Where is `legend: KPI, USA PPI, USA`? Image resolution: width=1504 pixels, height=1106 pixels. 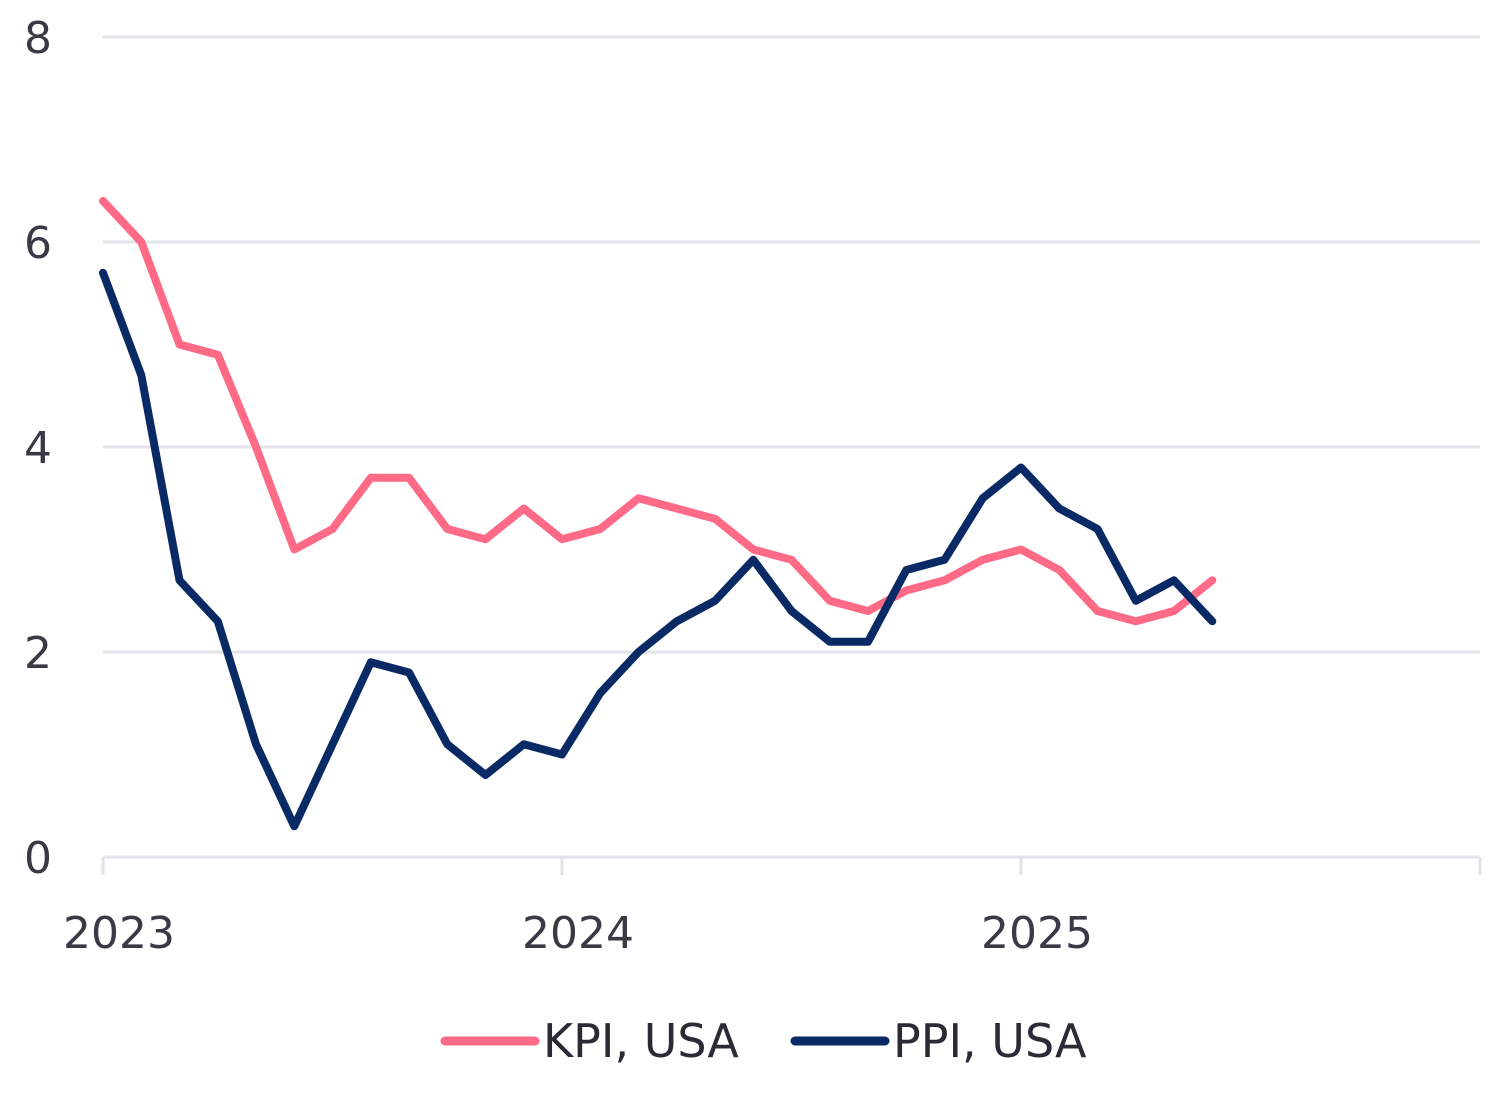
legend: KPI, USA PPI, USA is located at coordinates (763, 1041).